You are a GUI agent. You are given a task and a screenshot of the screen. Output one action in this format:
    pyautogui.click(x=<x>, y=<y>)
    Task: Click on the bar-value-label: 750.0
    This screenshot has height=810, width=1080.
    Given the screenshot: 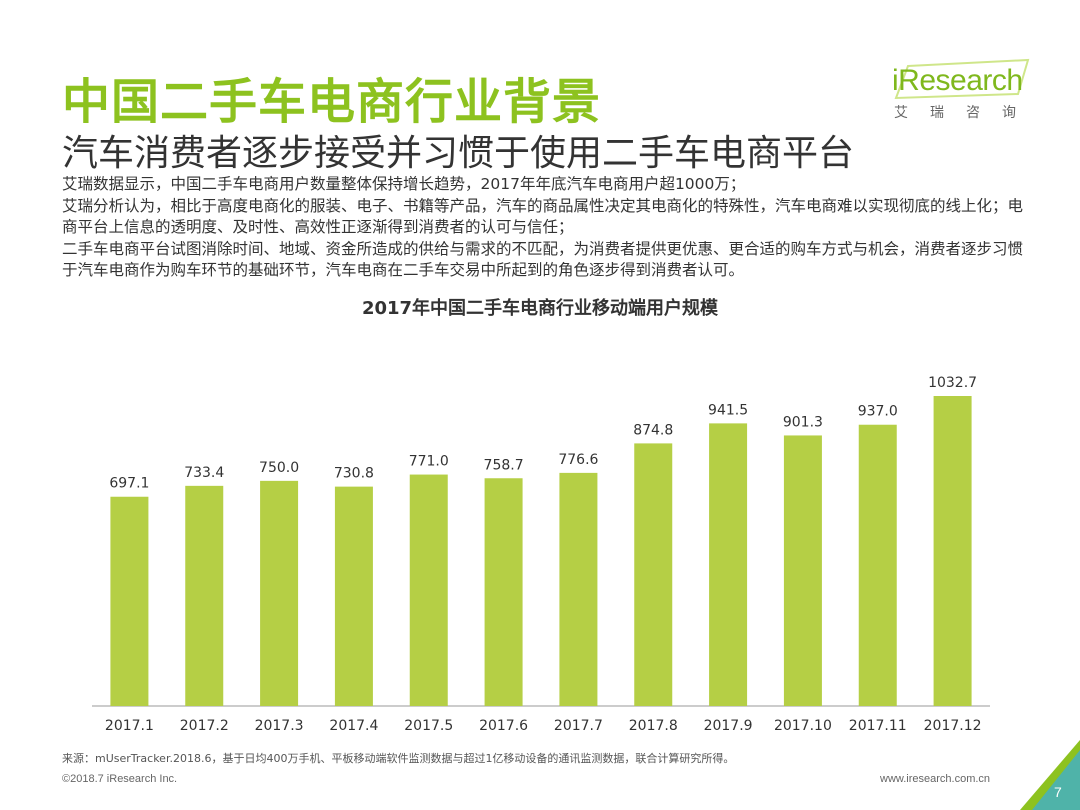 What is the action you would take?
    pyautogui.click(x=279, y=468)
    